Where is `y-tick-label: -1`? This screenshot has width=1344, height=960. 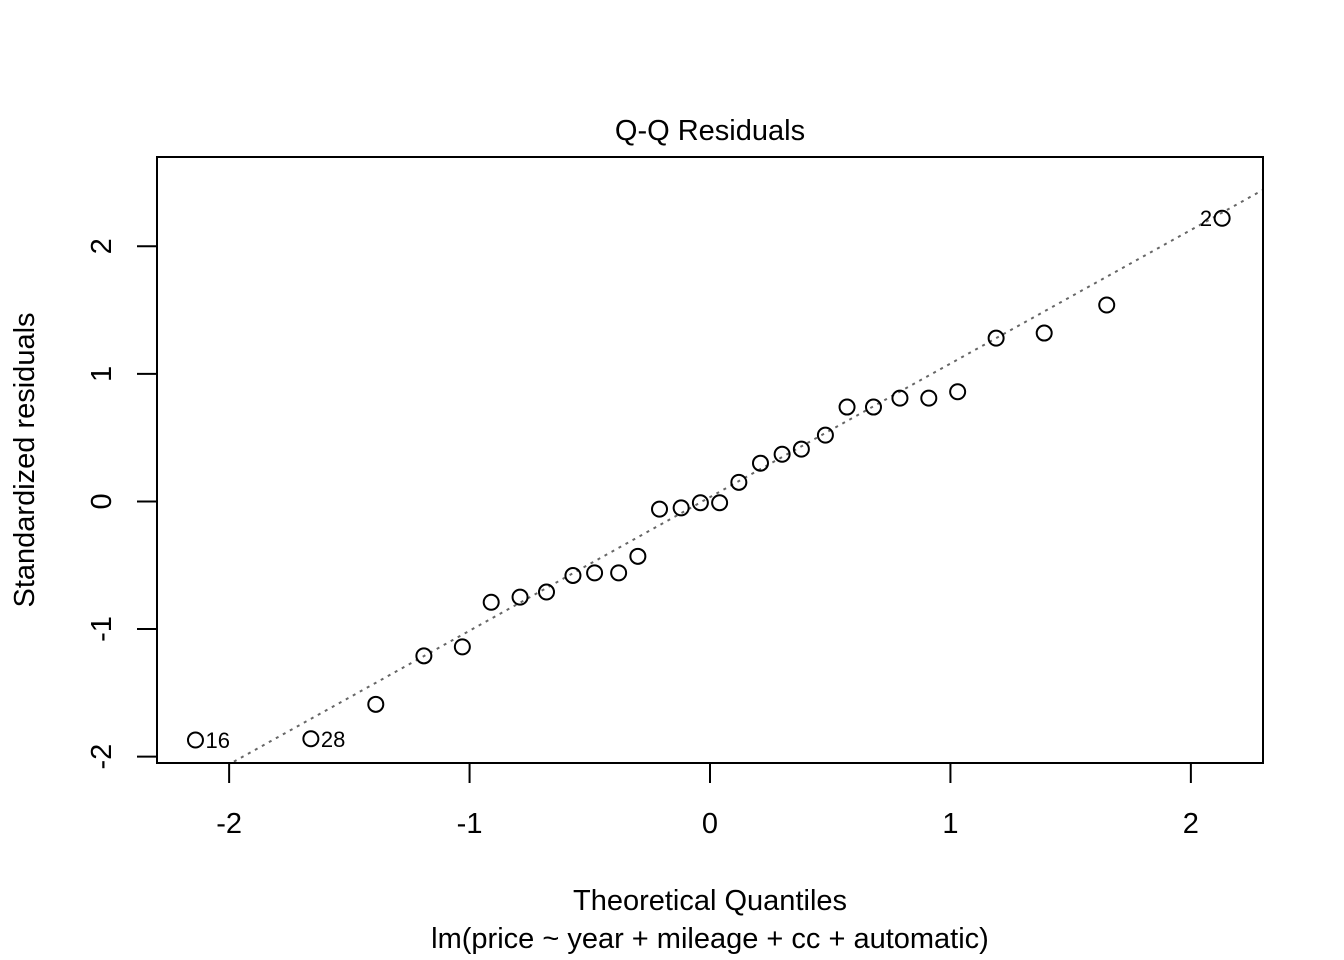 y-tick-label: -1 is located at coordinates (102, 629).